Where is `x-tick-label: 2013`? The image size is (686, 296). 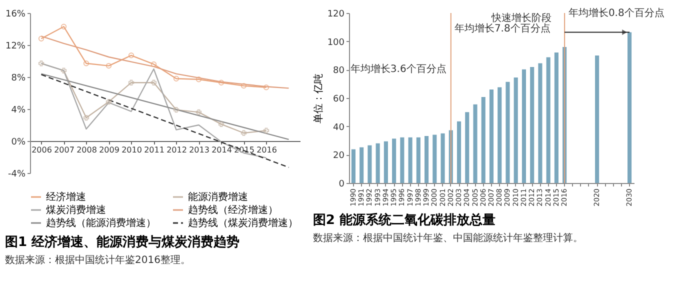 x-tick-label: 2013 is located at coordinates (199, 150).